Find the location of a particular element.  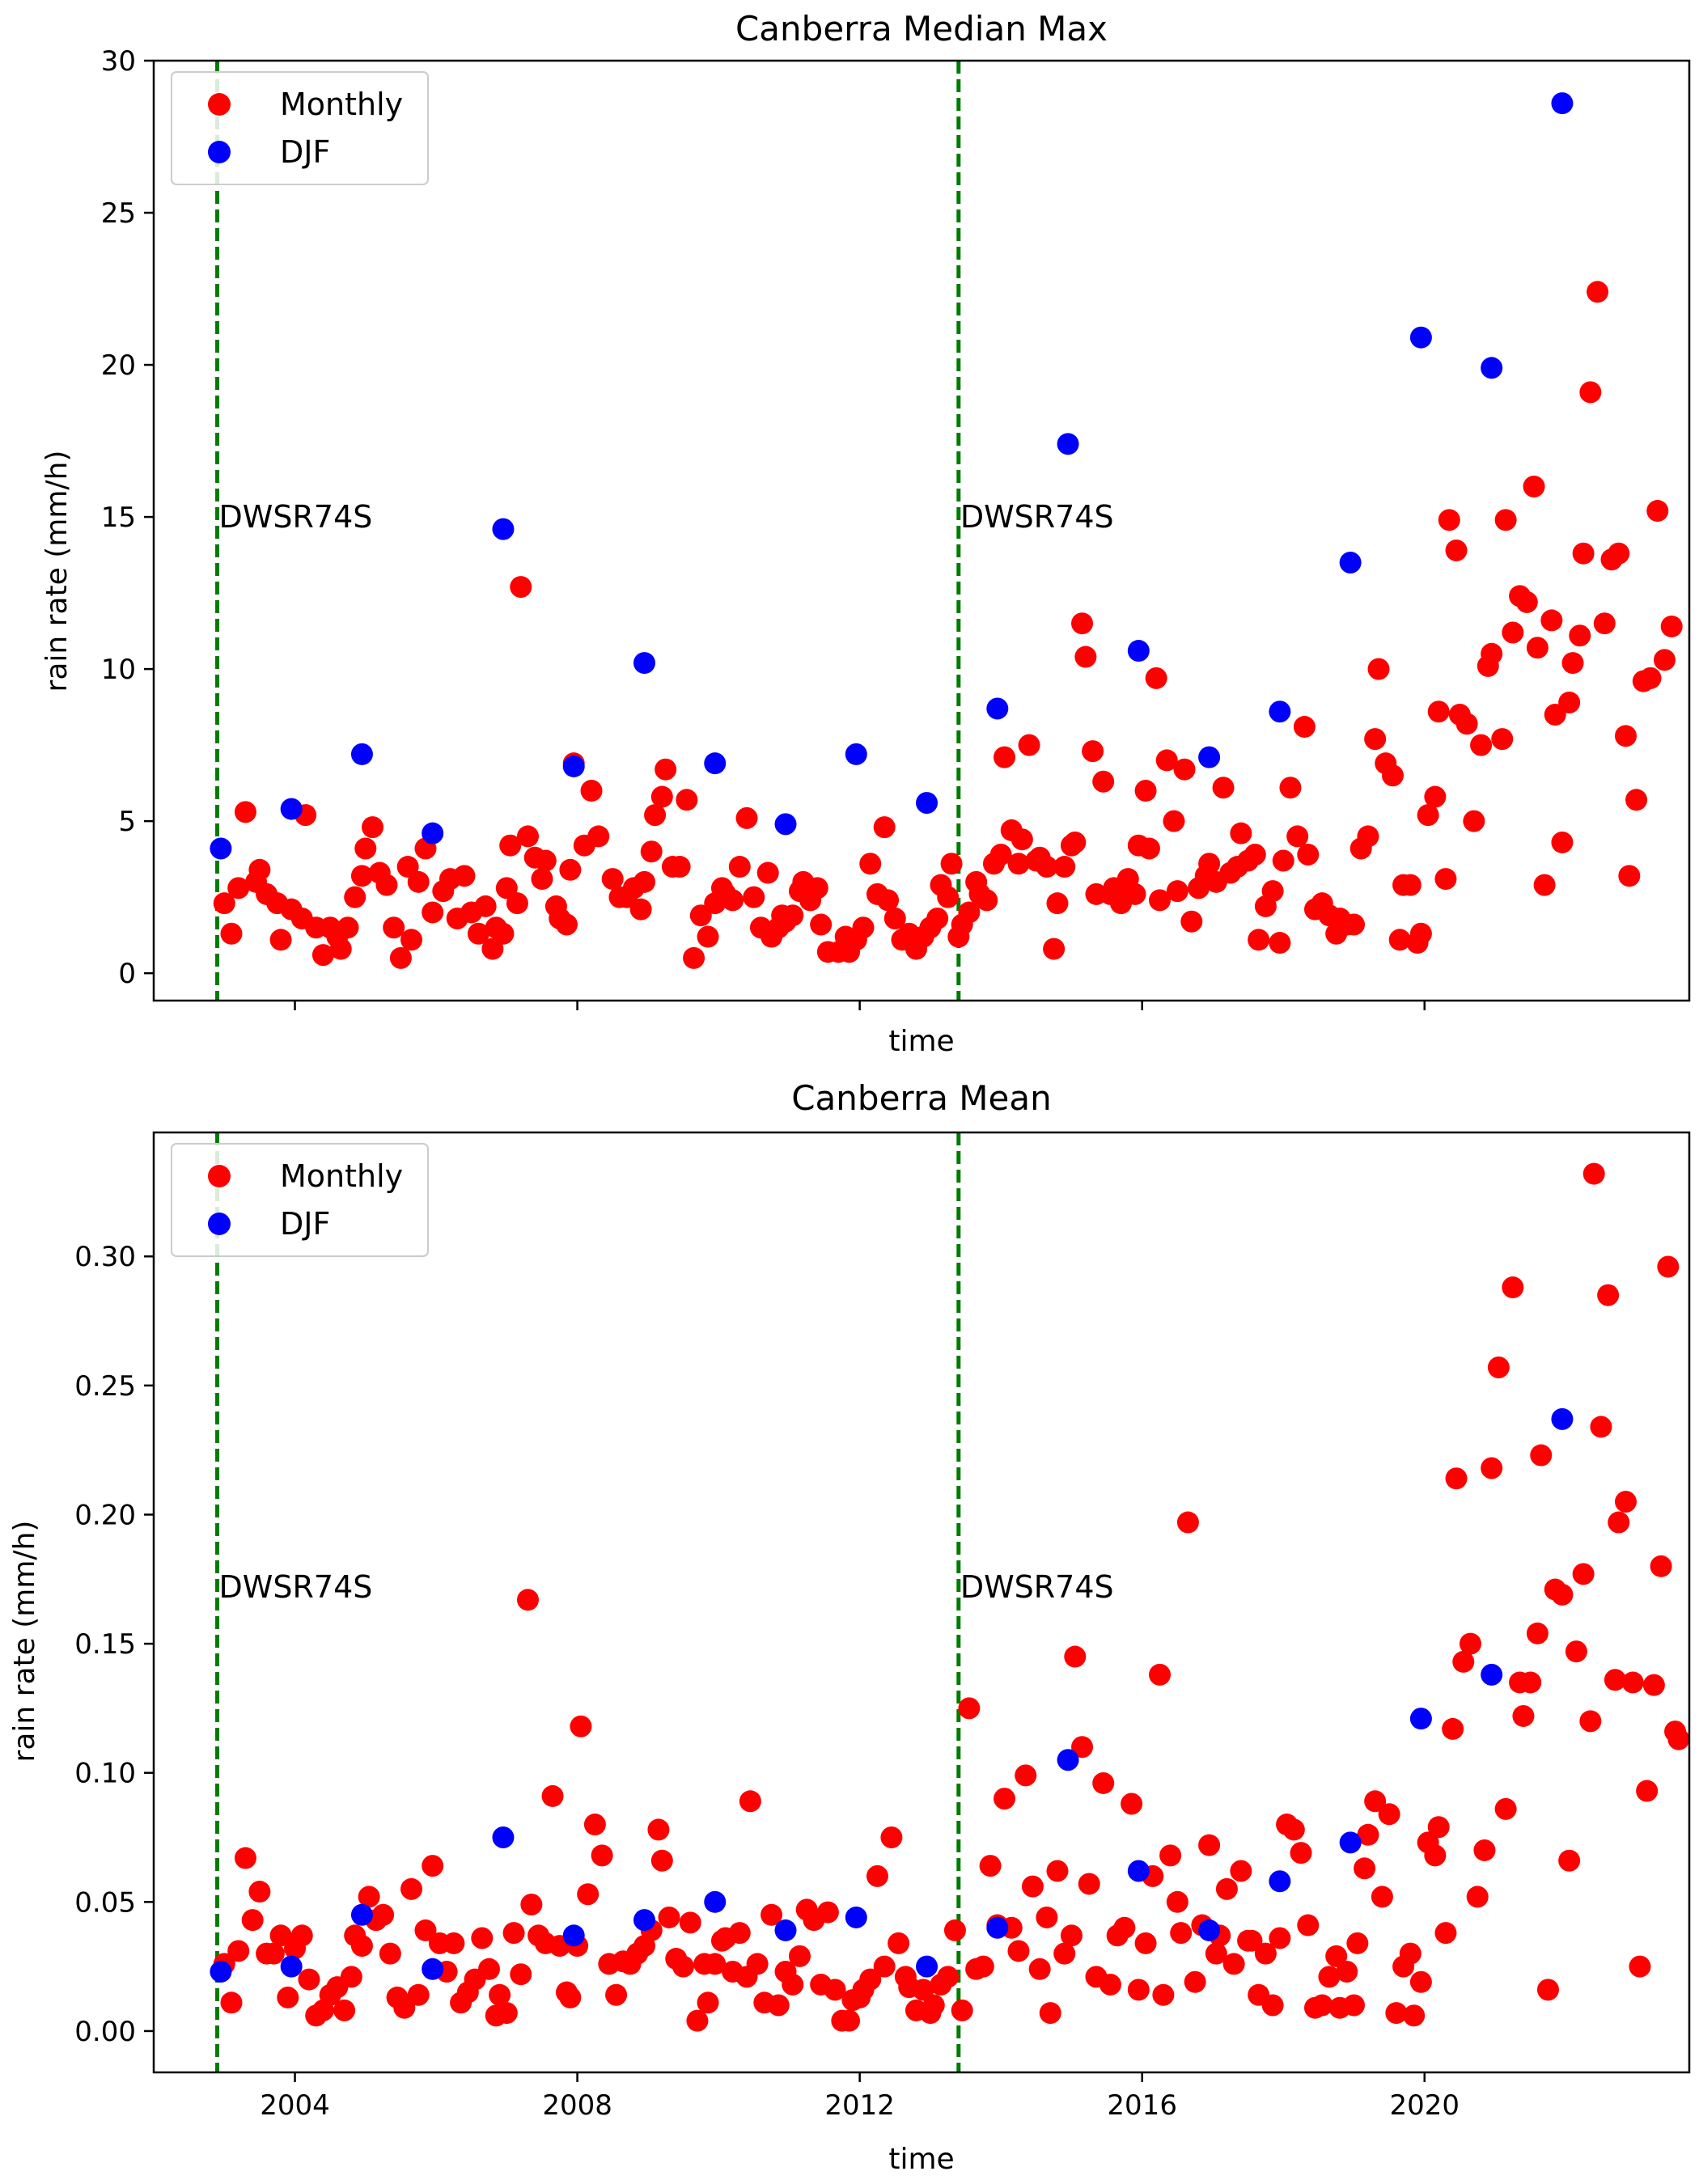

y-tick-label: 30 is located at coordinates (118, 61).